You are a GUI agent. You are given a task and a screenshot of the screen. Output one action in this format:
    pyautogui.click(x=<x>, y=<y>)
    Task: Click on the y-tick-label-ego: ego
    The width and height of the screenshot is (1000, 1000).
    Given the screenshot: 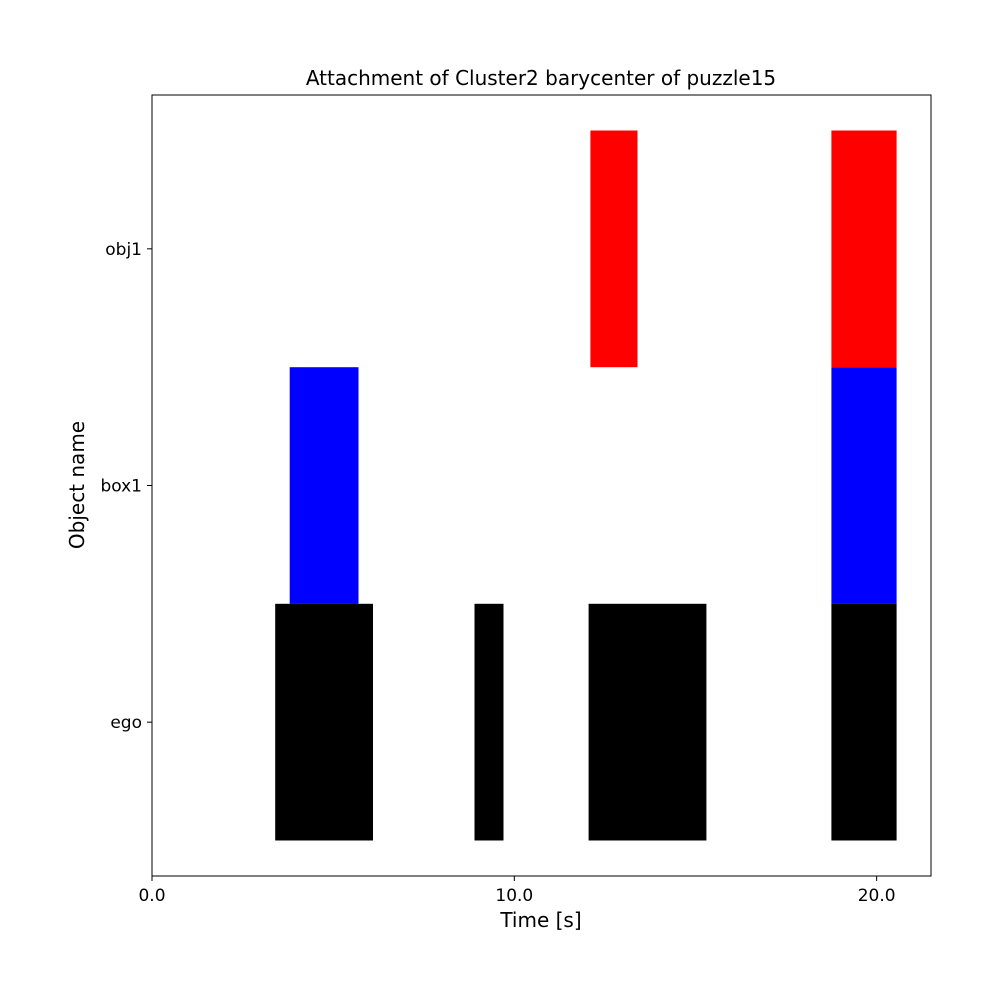 What is the action you would take?
    pyautogui.click(x=126, y=723)
    